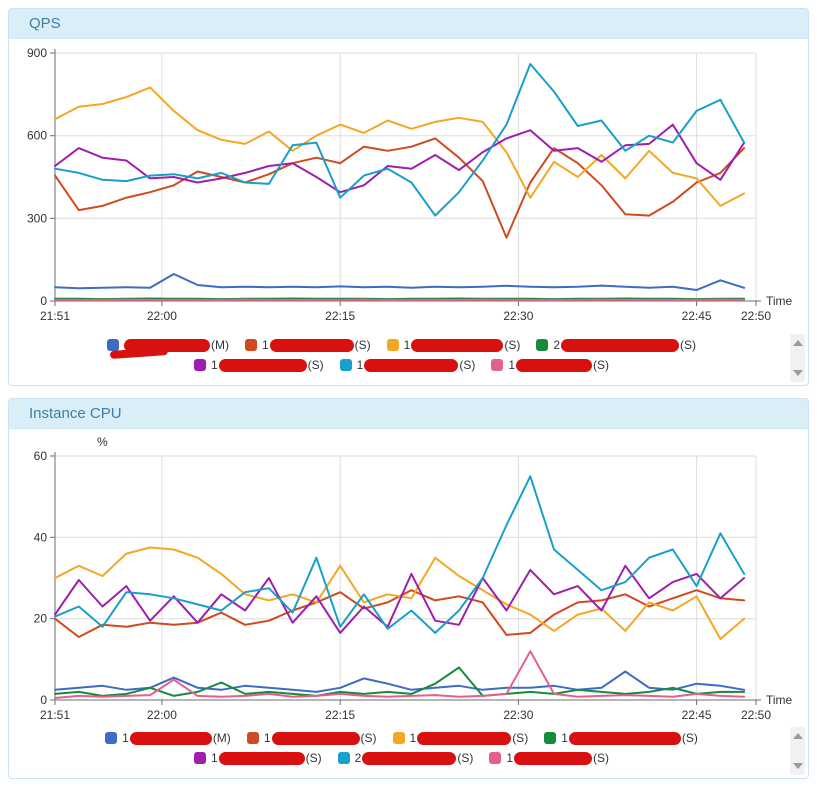 This screenshot has width=817, height=793. Describe the element at coordinates (112, 345) in the screenshot. I see `legend-swatch-blue` at that location.